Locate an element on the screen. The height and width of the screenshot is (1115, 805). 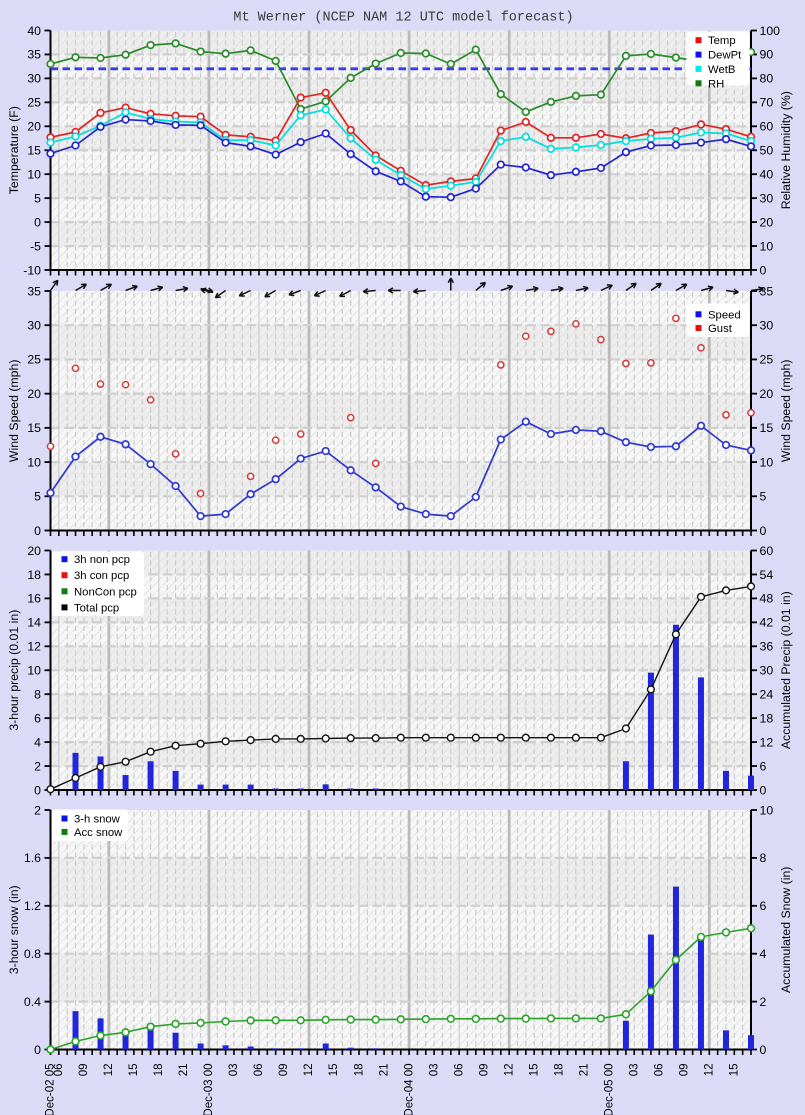
svg-text: -10 is located at coordinates (32, 270).